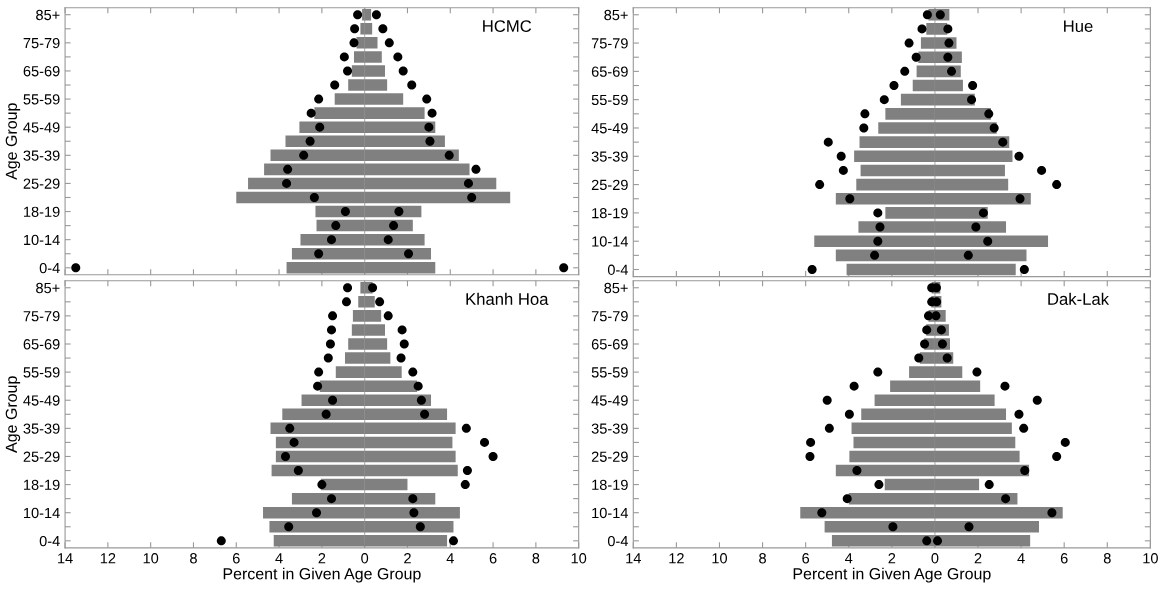 Image resolution: width=1162 pixels, height=591 pixels. What do you see at coordinates (507, 298) in the screenshot?
I see `text: Khanh Hoa` at bounding box center [507, 298].